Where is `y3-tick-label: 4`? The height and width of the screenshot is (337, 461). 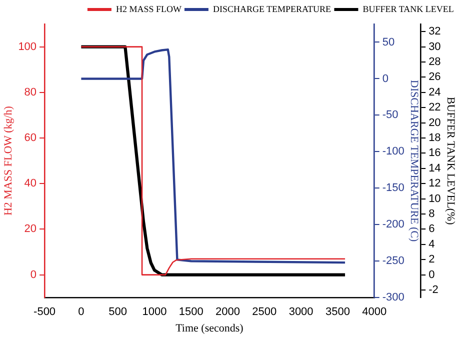
y3-tick-label: 4 is located at coordinates (431, 244).